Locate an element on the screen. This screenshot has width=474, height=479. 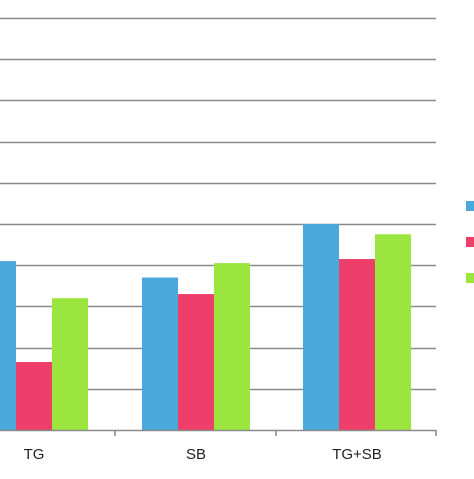
x-tick-label: TG is located at coordinates (34, 454).